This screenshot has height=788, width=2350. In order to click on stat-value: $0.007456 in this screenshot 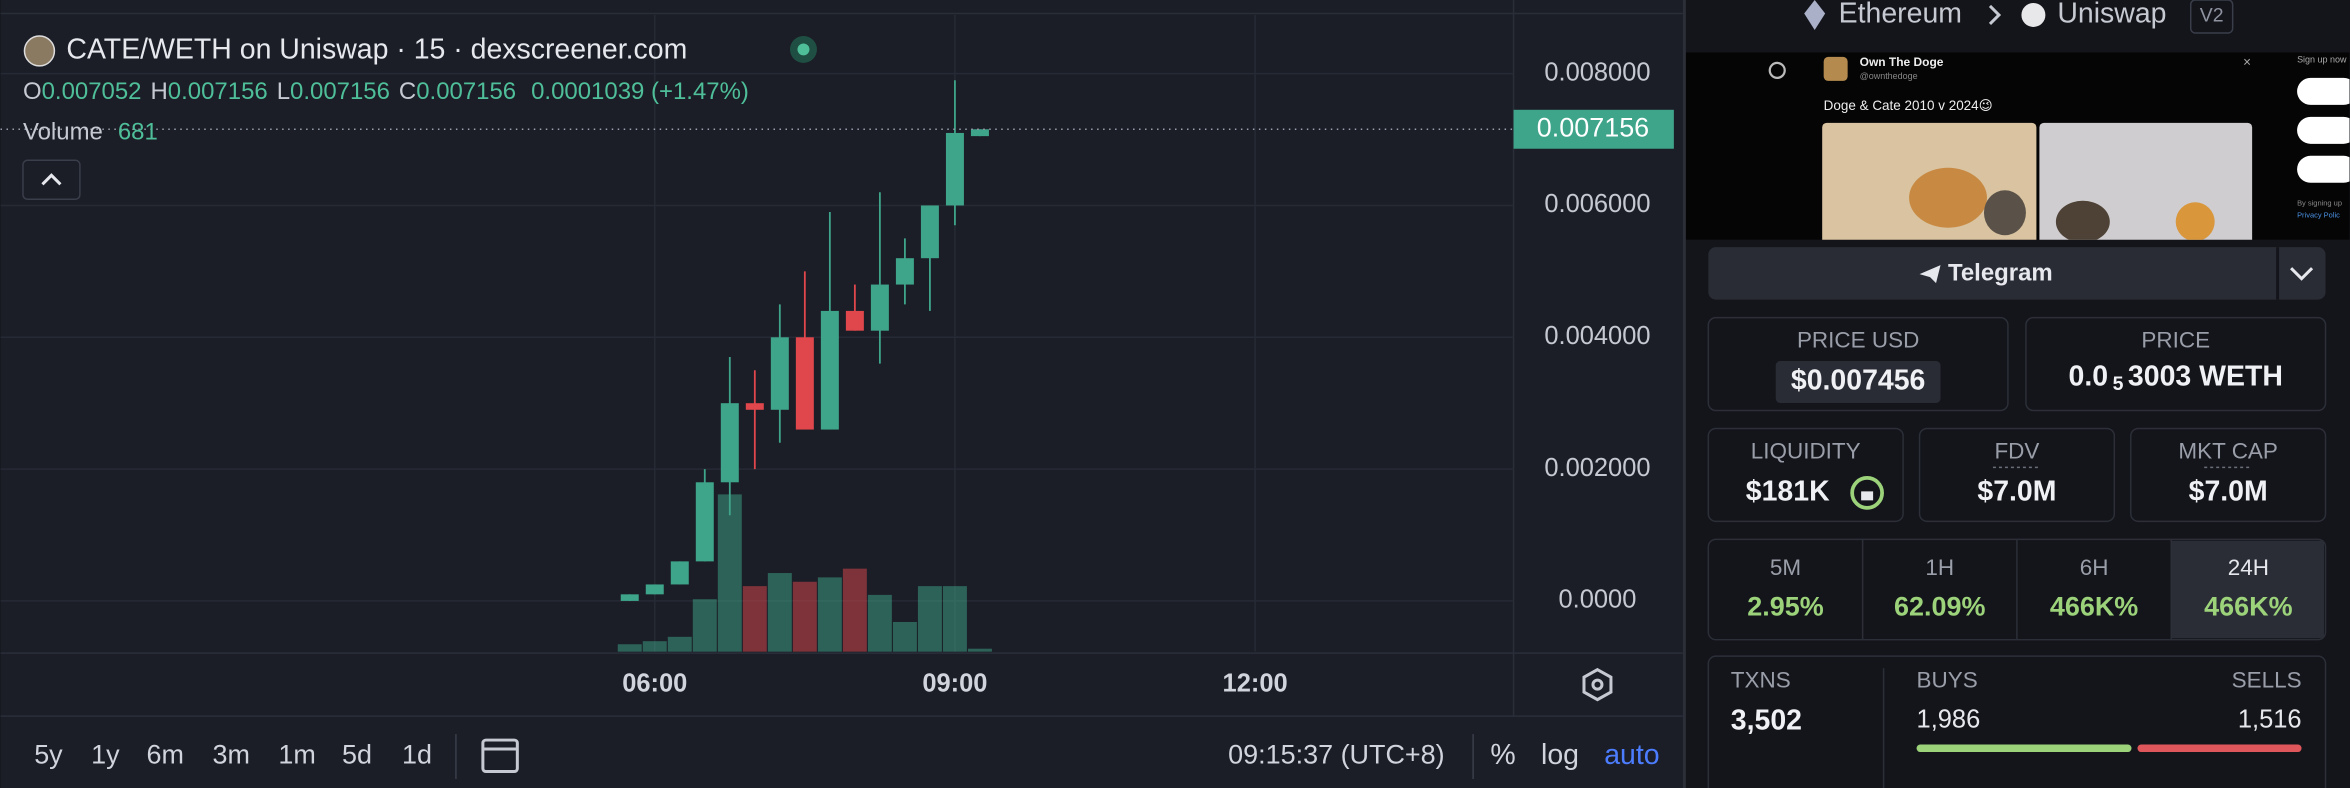, I will do `click(1858, 381)`.